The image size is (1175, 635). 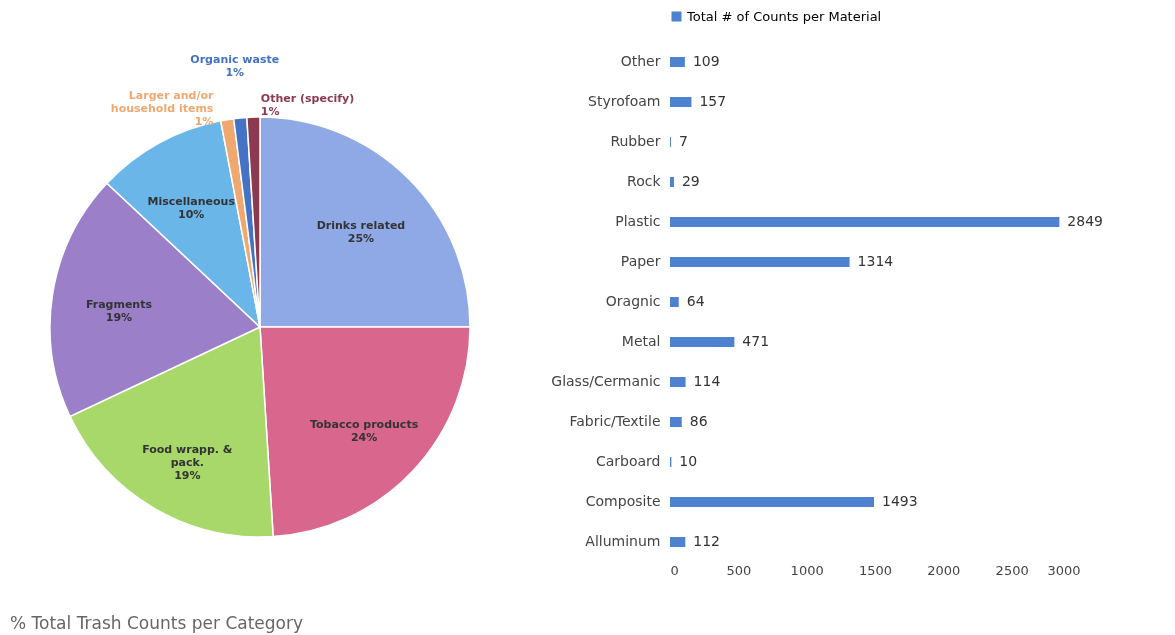 What do you see at coordinates (640, 261) in the screenshot?
I see `y-tick-label: Paper` at bounding box center [640, 261].